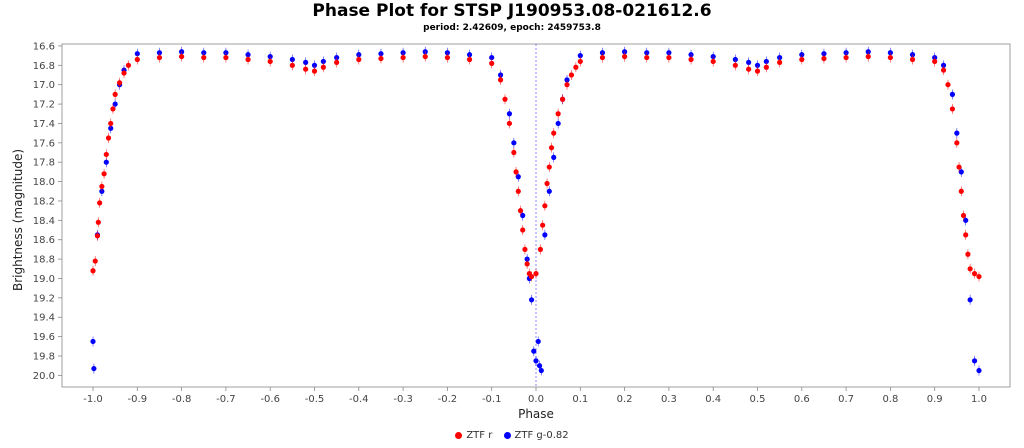 Image resolution: width=1024 pixels, height=448 pixels. Describe the element at coordinates (890, 399) in the screenshot. I see `x-tick-label: 0.8` at that location.